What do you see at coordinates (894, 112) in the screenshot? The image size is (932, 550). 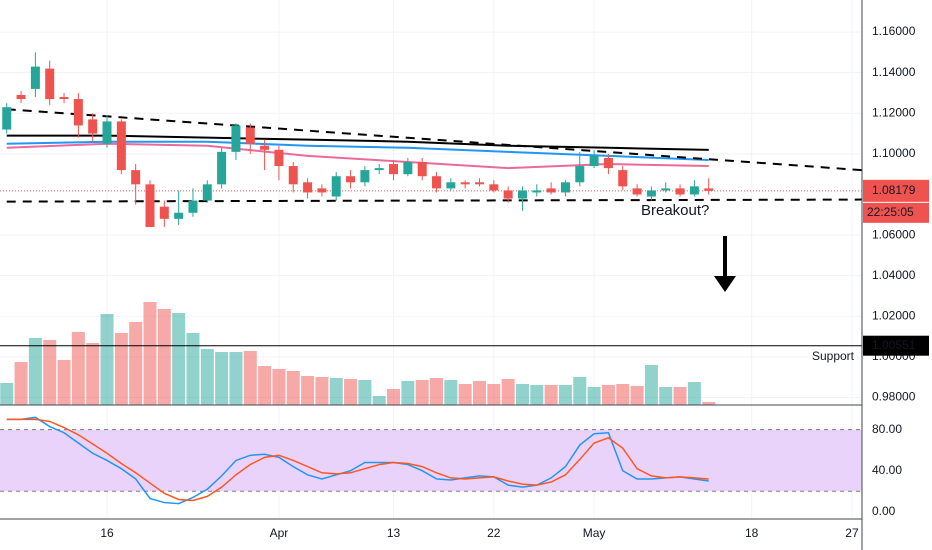 I see `y-tick-label: 1.12000` at bounding box center [894, 112].